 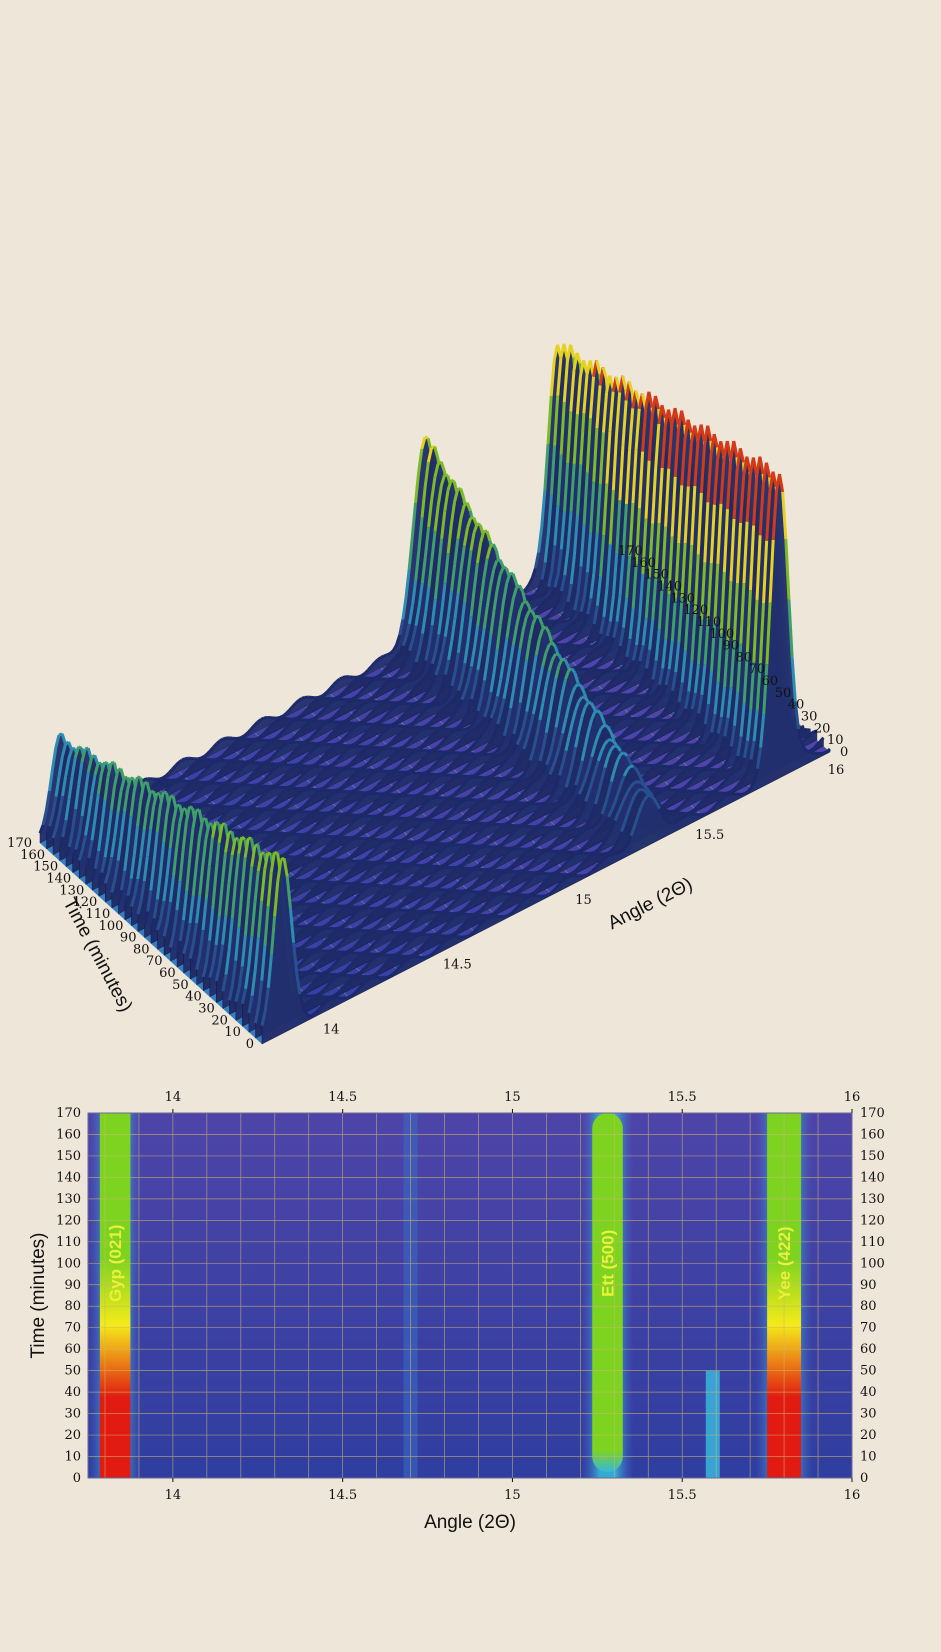 What do you see at coordinates (868, 1285) in the screenshot?
I see `y-tick-label-right: 90` at bounding box center [868, 1285].